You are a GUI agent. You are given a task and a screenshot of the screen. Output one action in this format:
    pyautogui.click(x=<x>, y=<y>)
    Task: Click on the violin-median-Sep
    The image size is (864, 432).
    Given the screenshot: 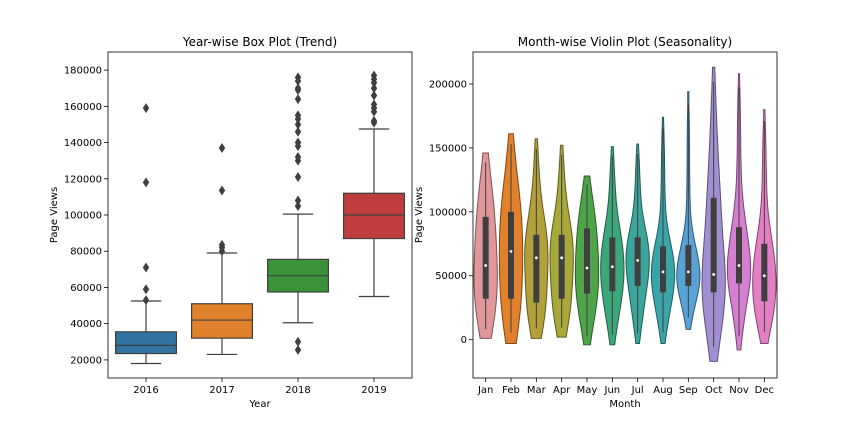 What is the action you would take?
    pyautogui.click(x=688, y=272)
    